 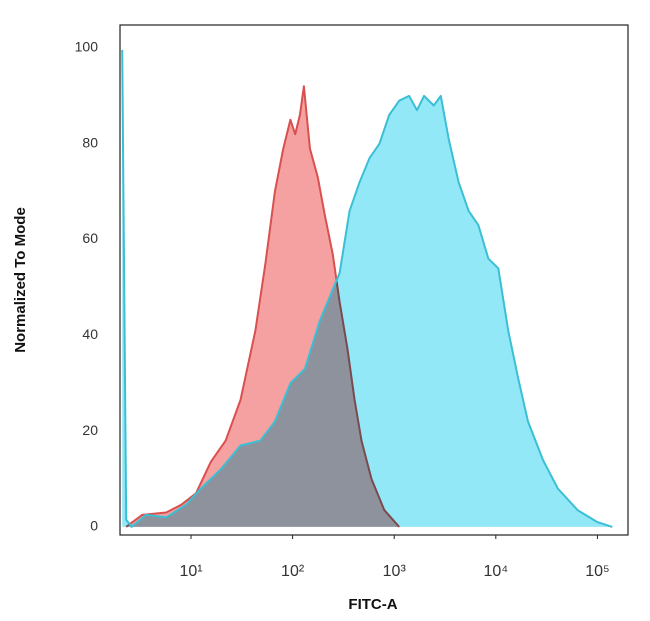 I want to click on y-tick-label: 0, so click(x=94, y=526).